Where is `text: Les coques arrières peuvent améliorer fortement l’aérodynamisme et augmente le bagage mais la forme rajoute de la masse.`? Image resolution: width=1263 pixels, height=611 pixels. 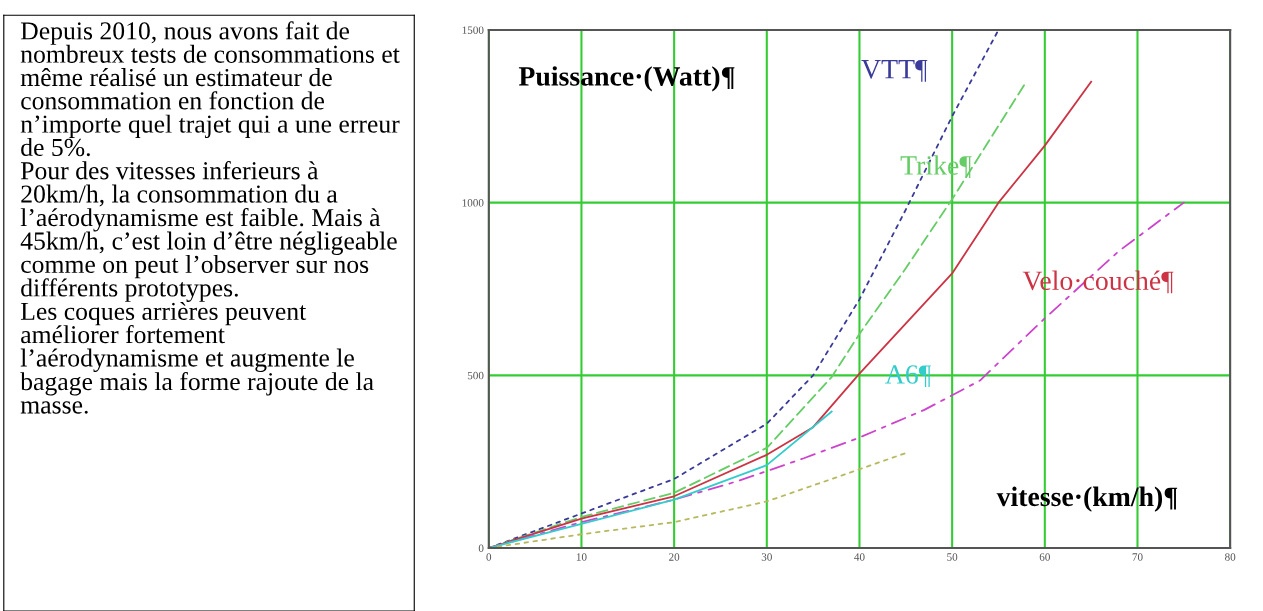
text: Les coques arrières peuvent améliorer fortement l’aérodynamisme et augmente le bagage mais la forme rajoute de la masse. is located at coordinates (197, 357).